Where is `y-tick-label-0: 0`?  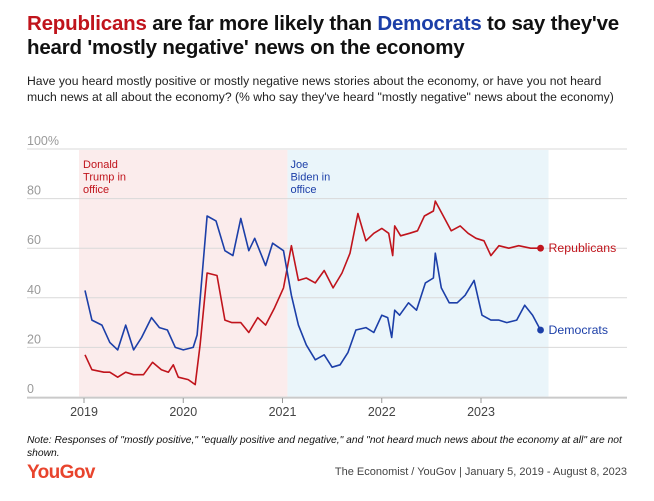 y-tick-label-0: 0 is located at coordinates (30, 389).